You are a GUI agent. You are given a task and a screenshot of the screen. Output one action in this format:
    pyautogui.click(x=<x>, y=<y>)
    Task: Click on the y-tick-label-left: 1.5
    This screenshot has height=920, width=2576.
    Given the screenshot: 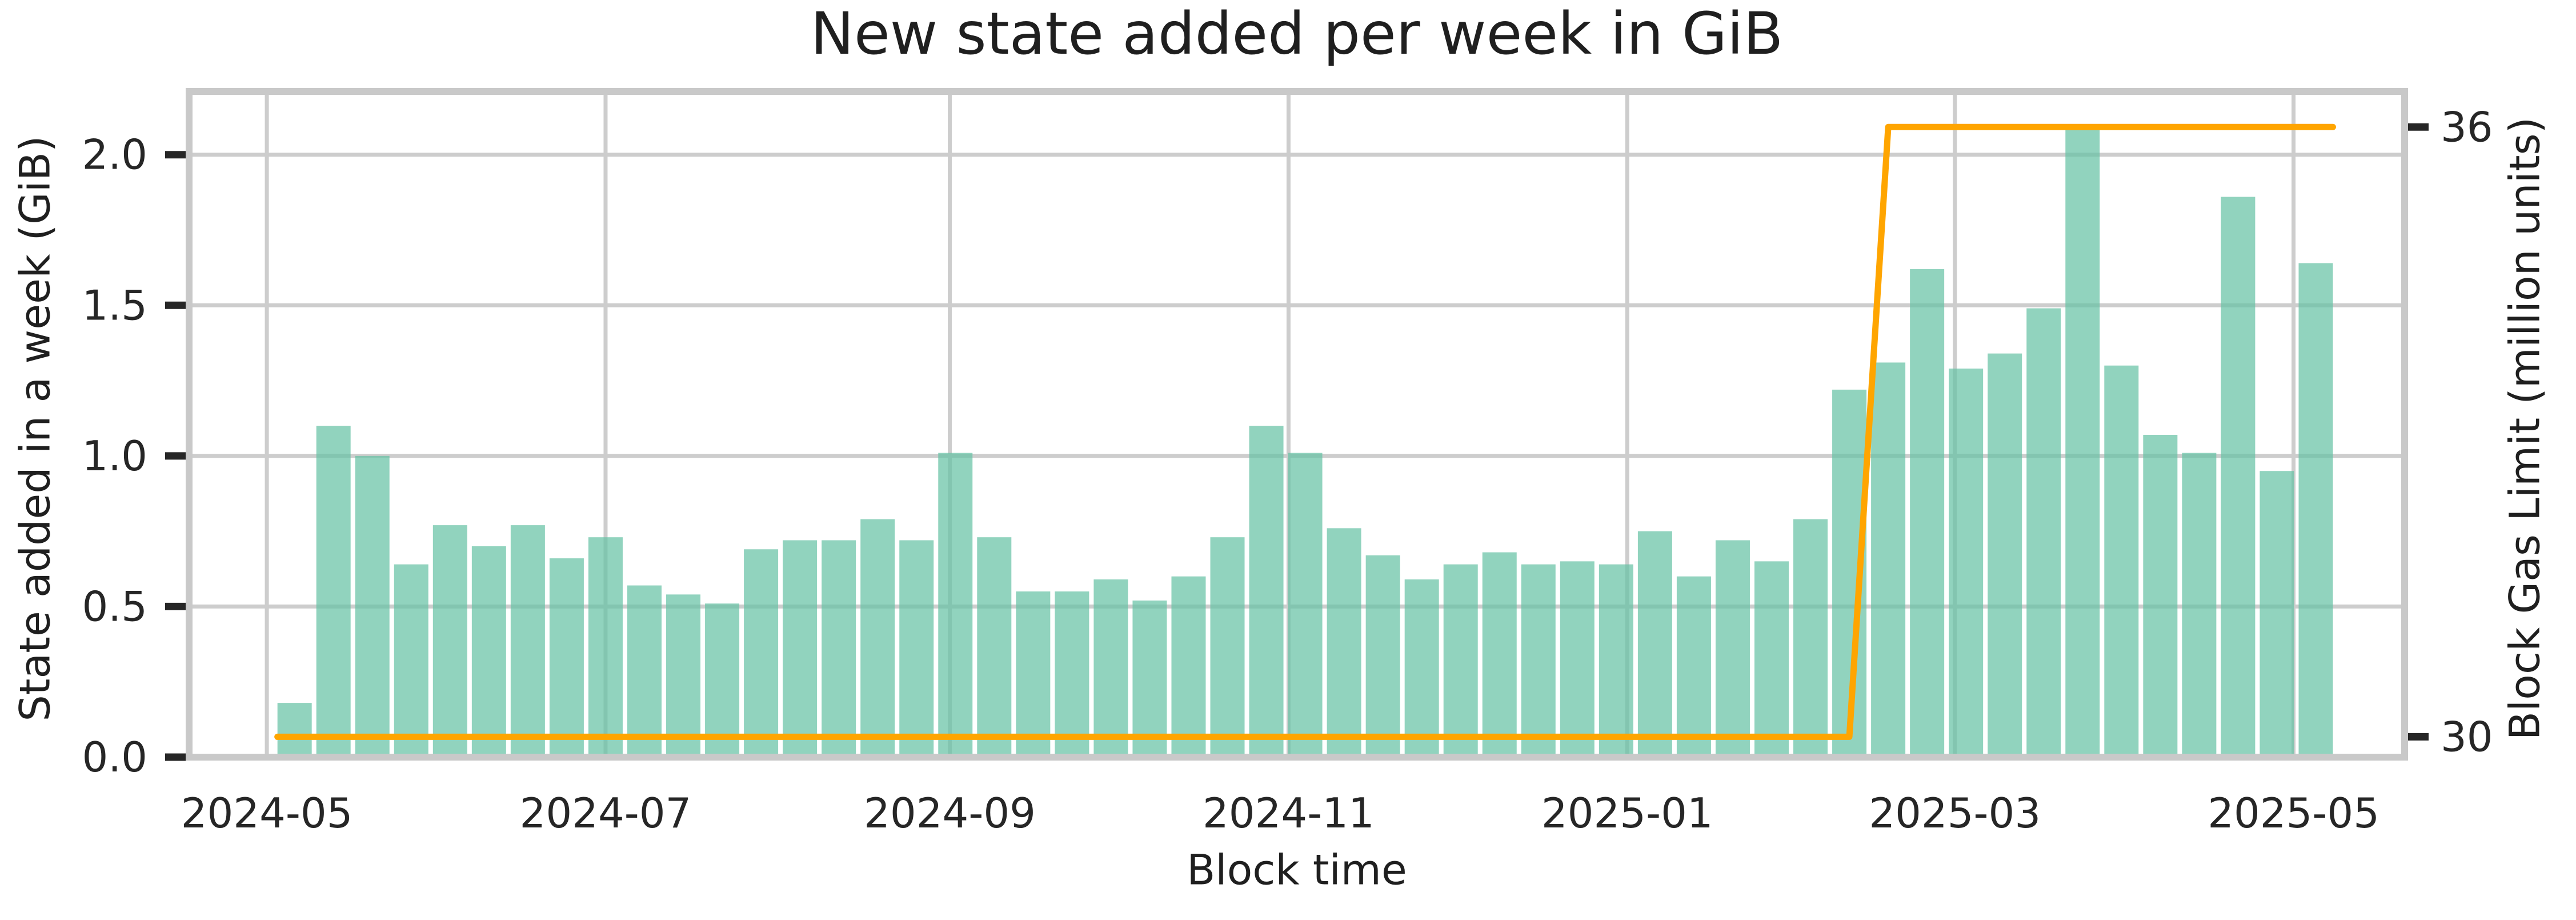 What is the action you would take?
    pyautogui.click(x=114, y=305)
    